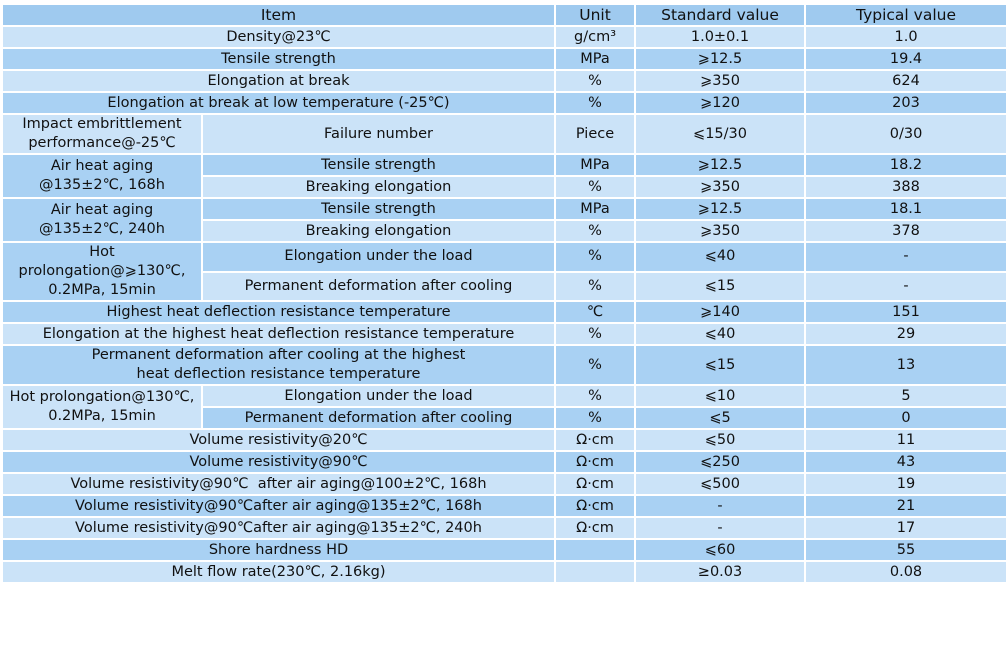  I want to click on table-row: Elongation at break% ⩾350 624, so click(504, 81).